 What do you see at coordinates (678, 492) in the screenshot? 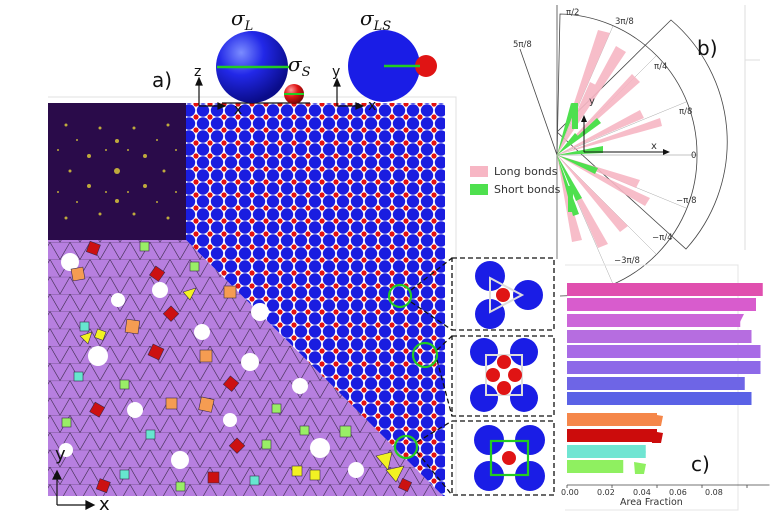
I see `xtick-3: 0.06` at bounding box center [678, 492].